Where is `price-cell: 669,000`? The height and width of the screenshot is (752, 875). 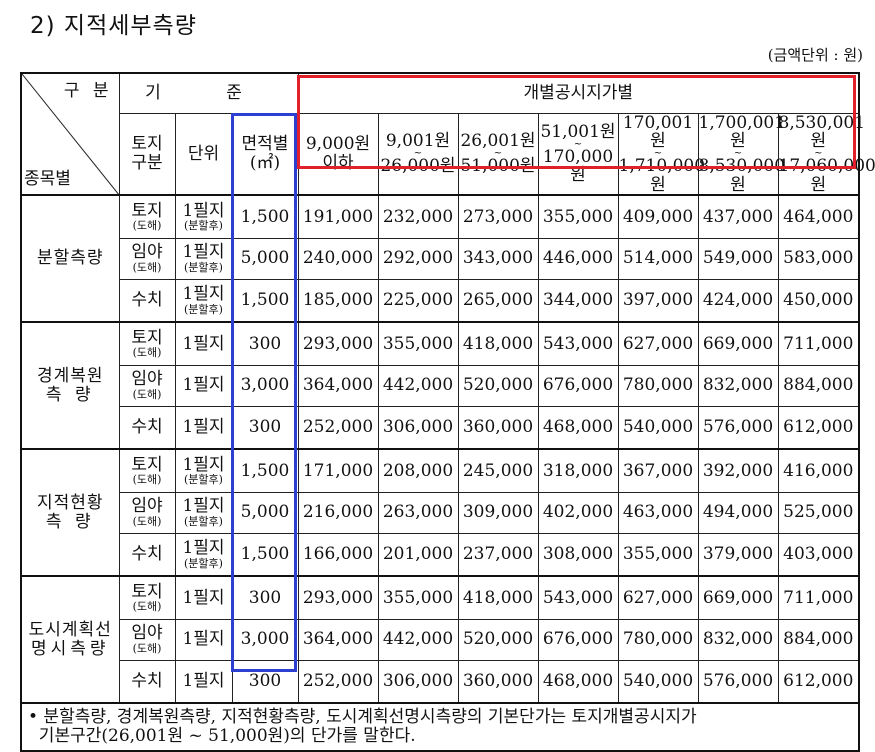 price-cell: 669,000 is located at coordinates (738, 343).